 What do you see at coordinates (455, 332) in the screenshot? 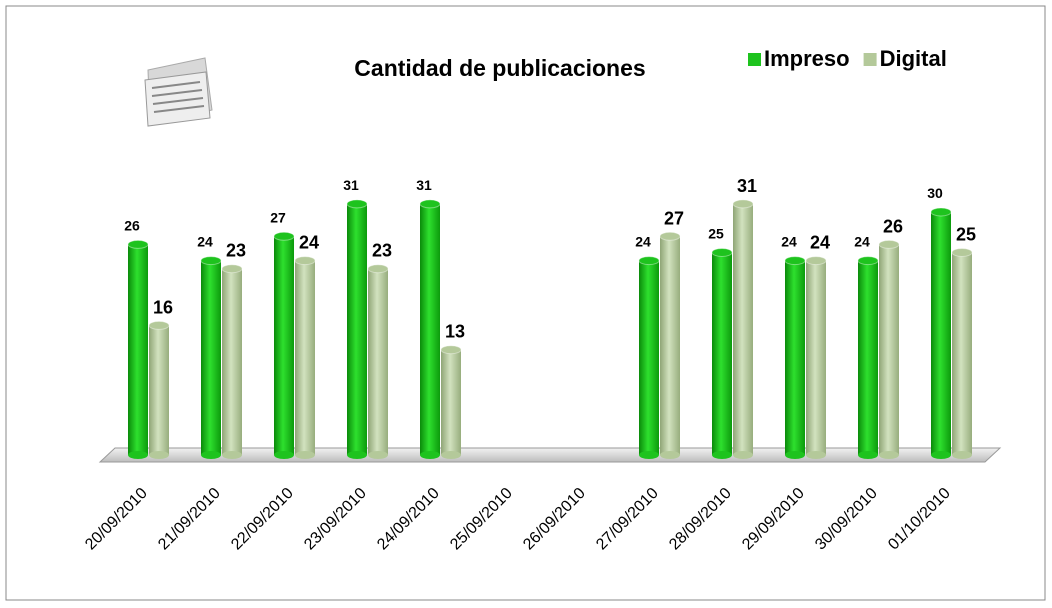
I see `value-label: 13` at bounding box center [455, 332].